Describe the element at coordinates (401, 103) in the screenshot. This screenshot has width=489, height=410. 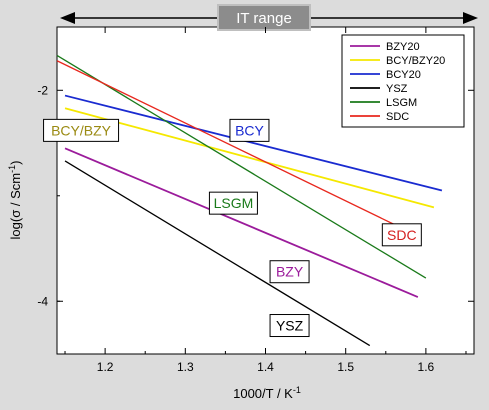
I see `legend-label-lsgm: LSGM` at that location.